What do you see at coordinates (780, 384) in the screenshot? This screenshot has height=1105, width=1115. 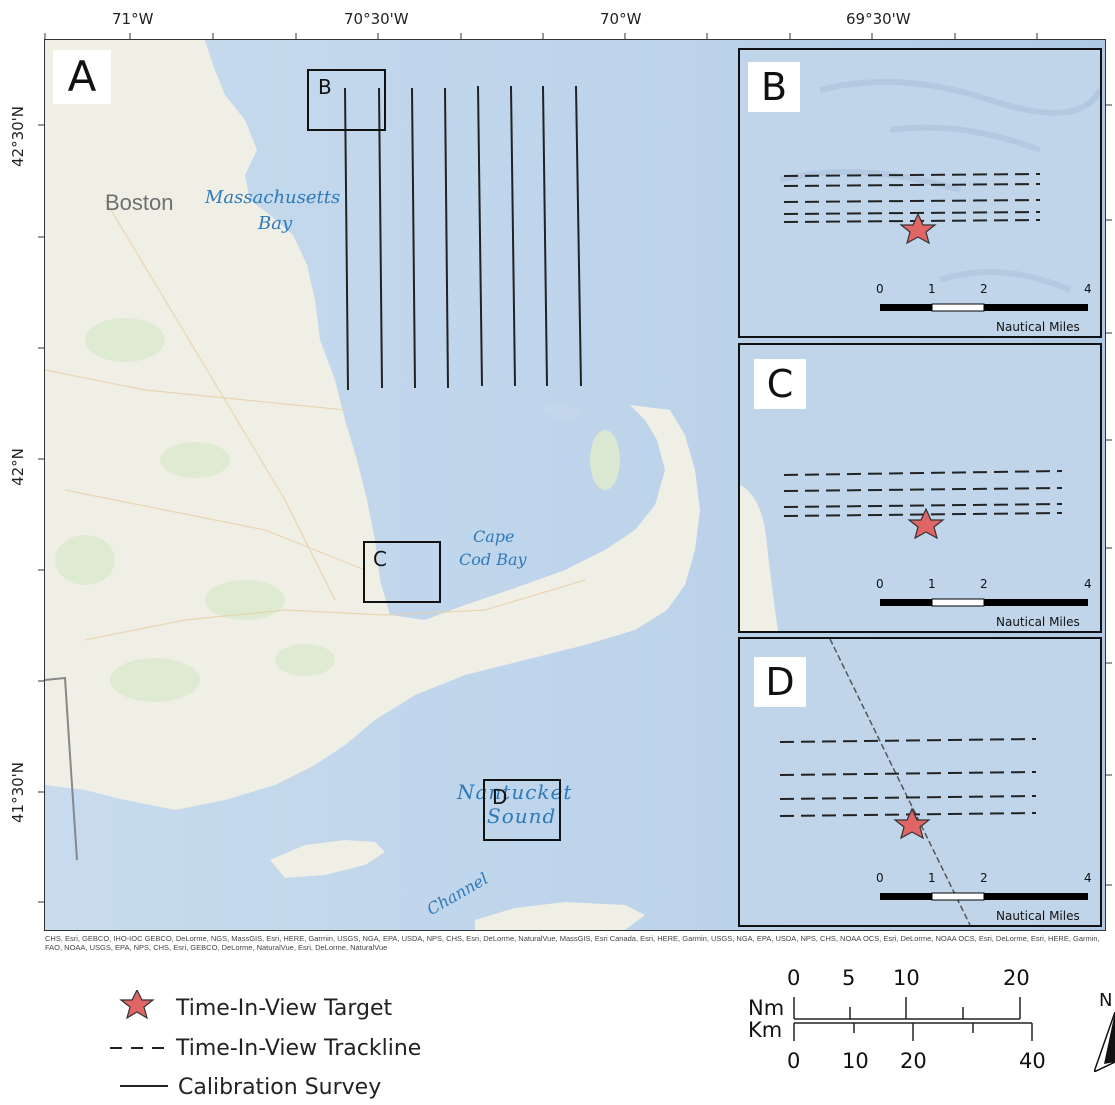 I see `panel-c-label: C` at bounding box center [780, 384].